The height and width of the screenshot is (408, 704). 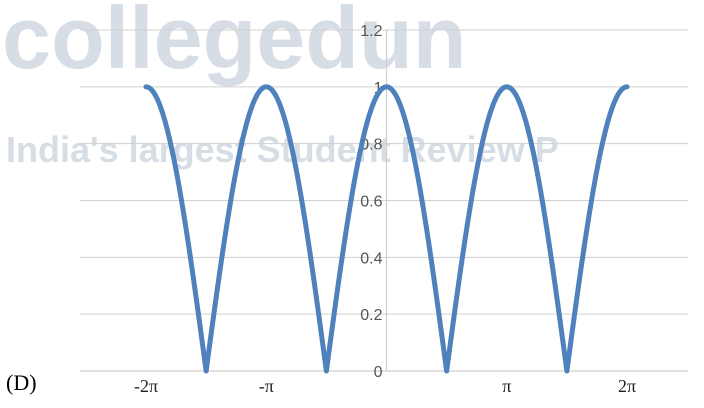 What do you see at coordinates (371, 145) in the screenshot?
I see `y-tick-label: 0.8` at bounding box center [371, 145].